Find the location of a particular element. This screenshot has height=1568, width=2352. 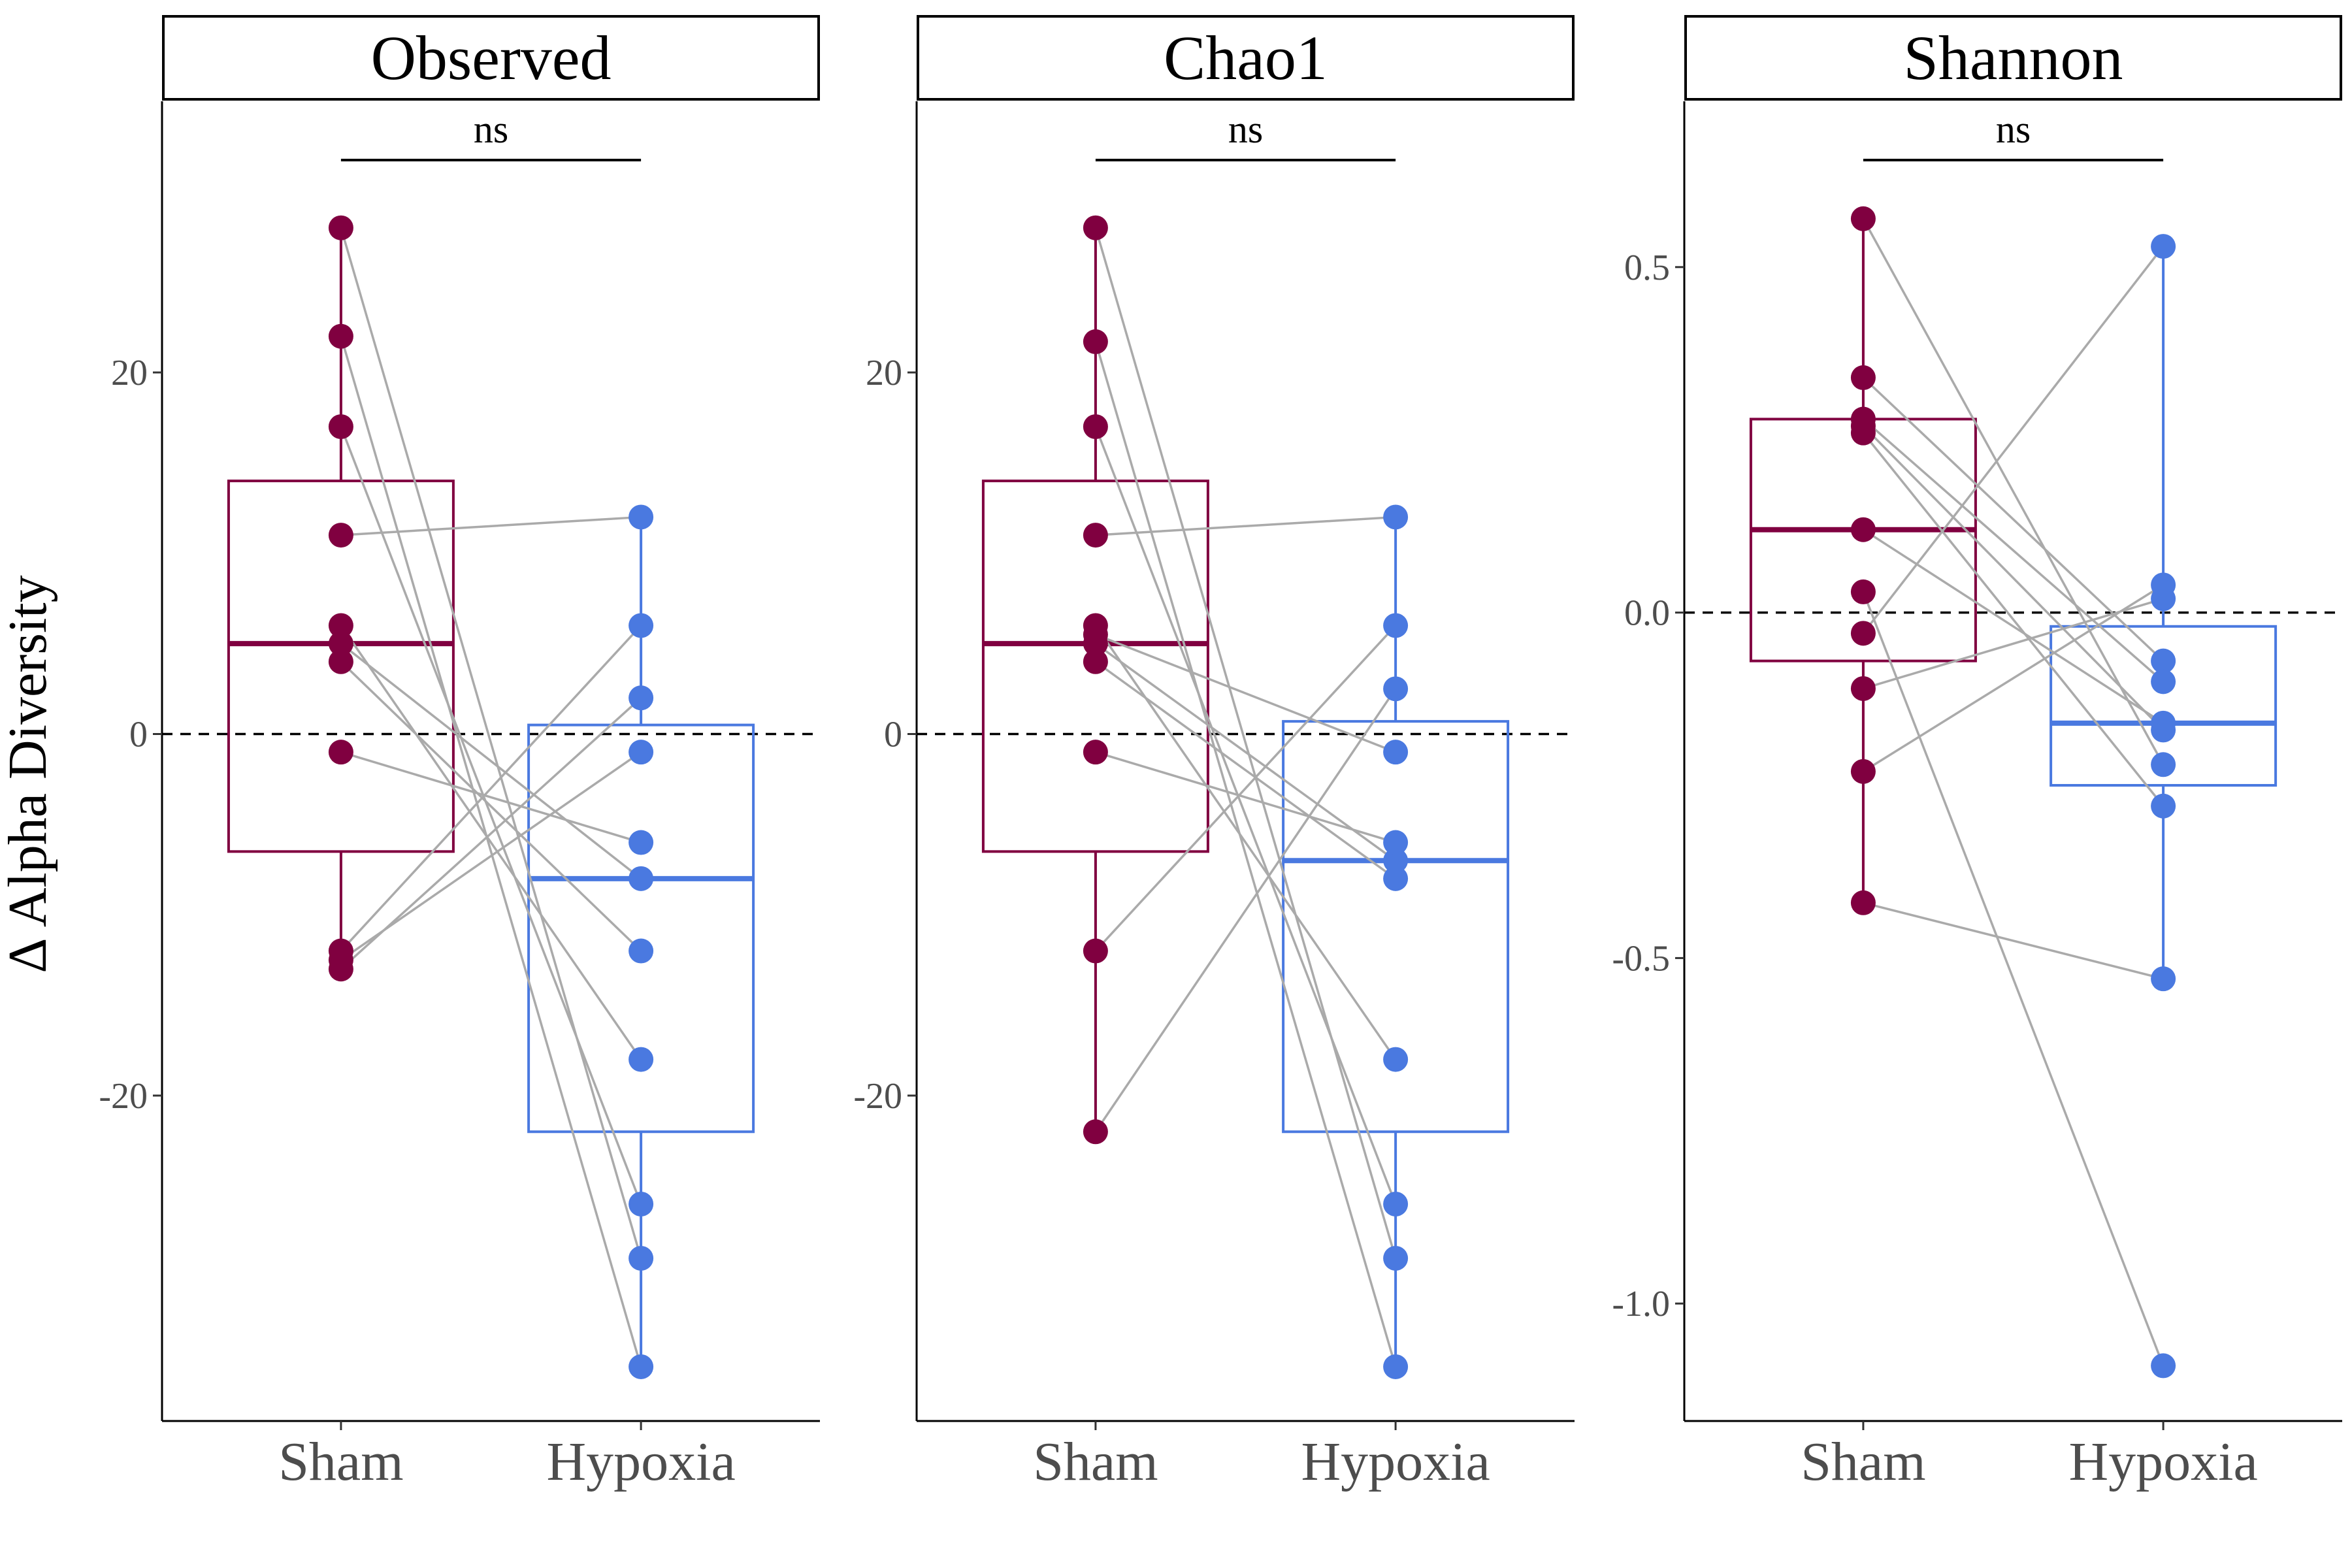

panel-title: Shannon is located at coordinates (2013, 58).